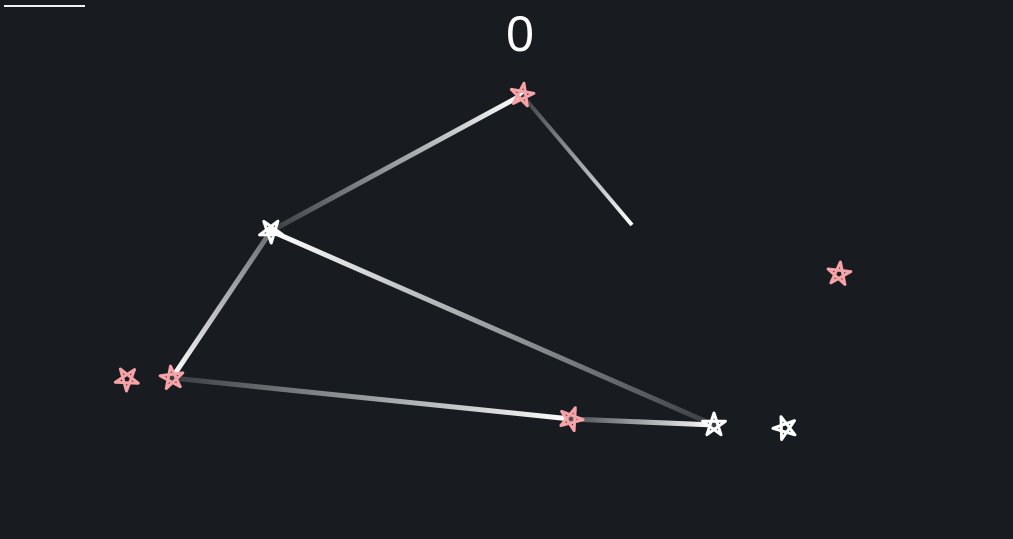 The width and height of the screenshot is (1013, 539). I want to click on star-pink-bottom-mid, so click(572, 419).